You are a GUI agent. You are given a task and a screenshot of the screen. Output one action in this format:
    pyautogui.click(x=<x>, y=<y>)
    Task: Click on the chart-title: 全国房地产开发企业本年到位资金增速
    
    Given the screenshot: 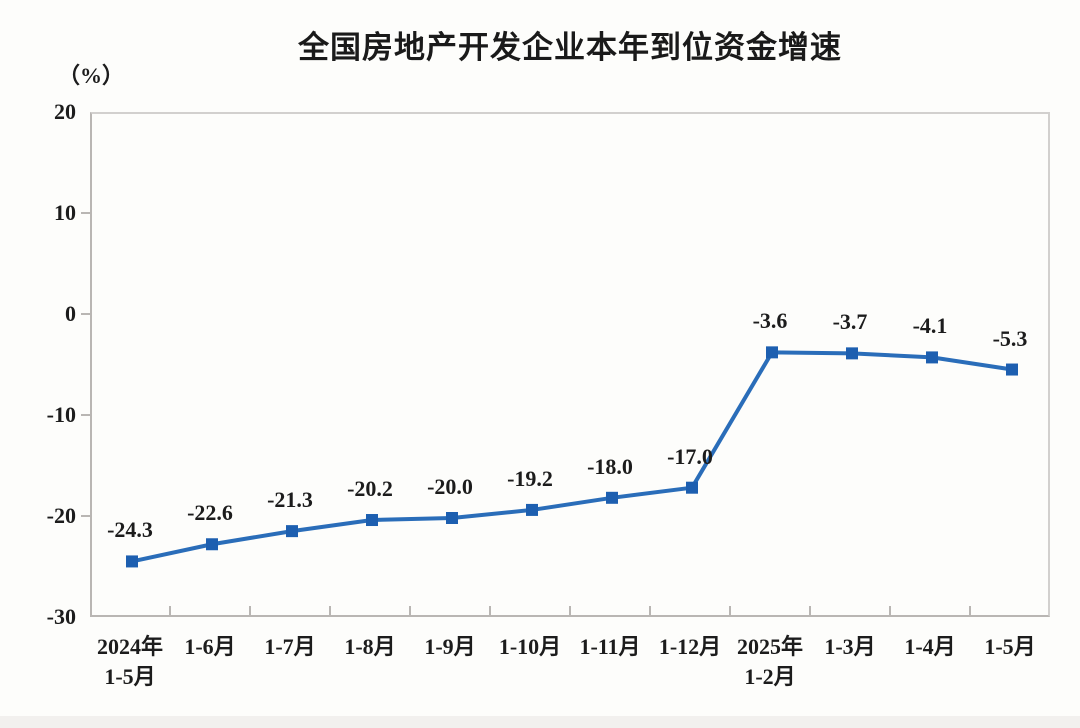 What is the action you would take?
    pyautogui.click(x=570, y=47)
    